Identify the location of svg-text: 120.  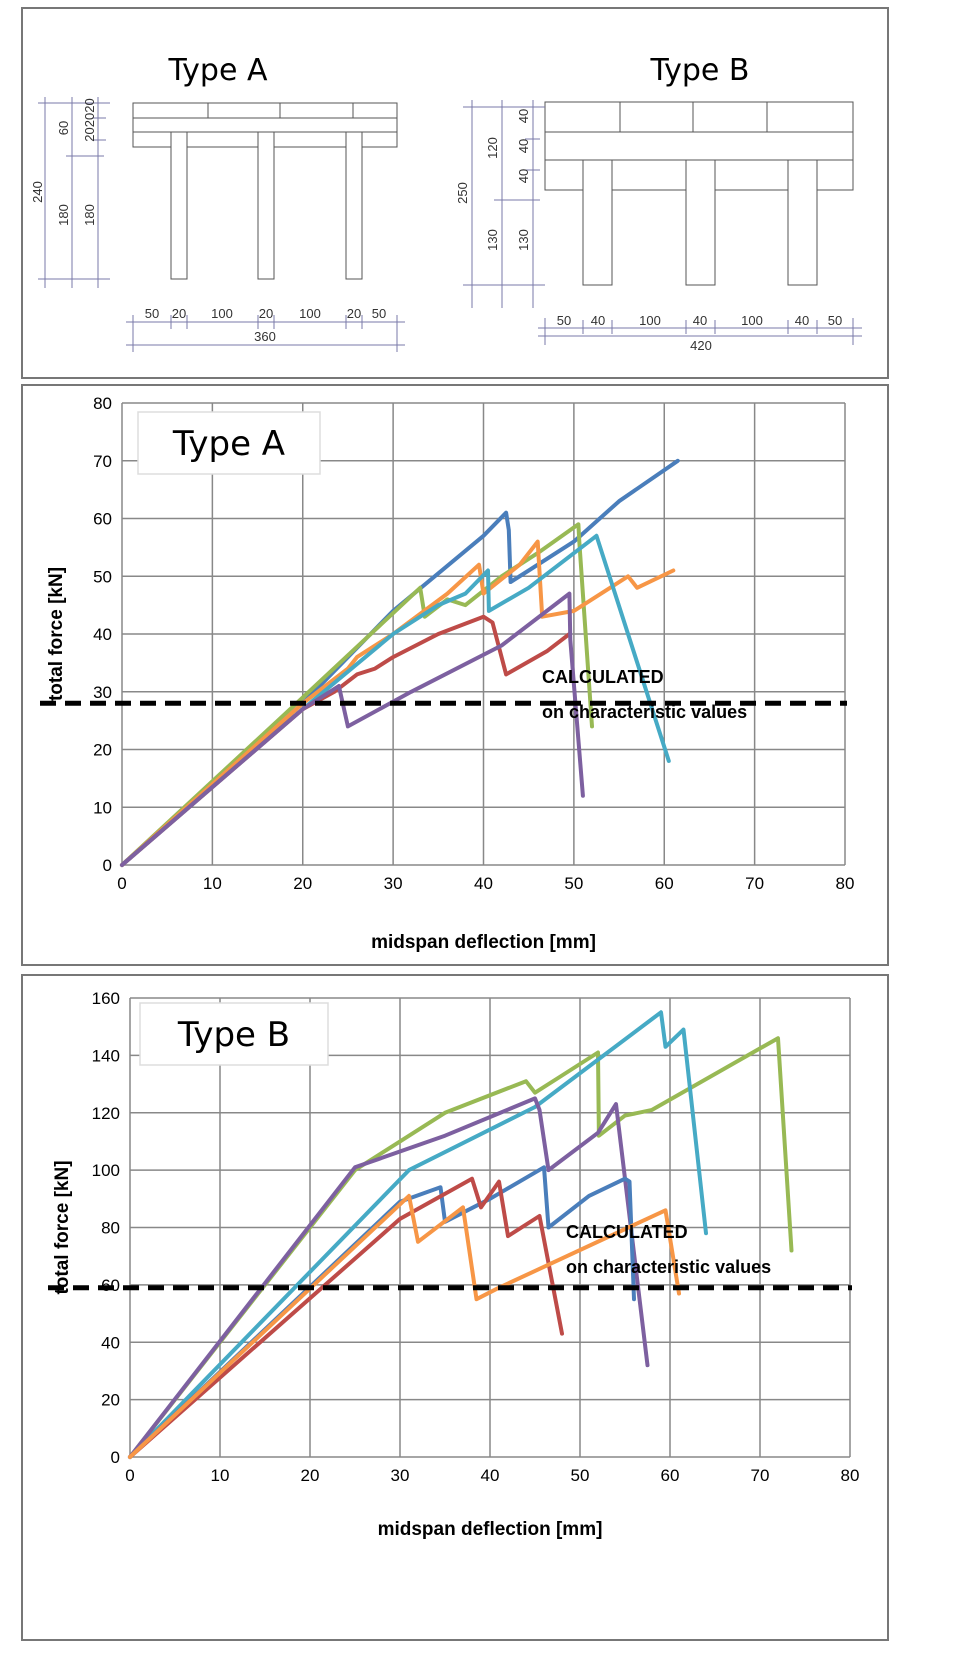
(492, 148).